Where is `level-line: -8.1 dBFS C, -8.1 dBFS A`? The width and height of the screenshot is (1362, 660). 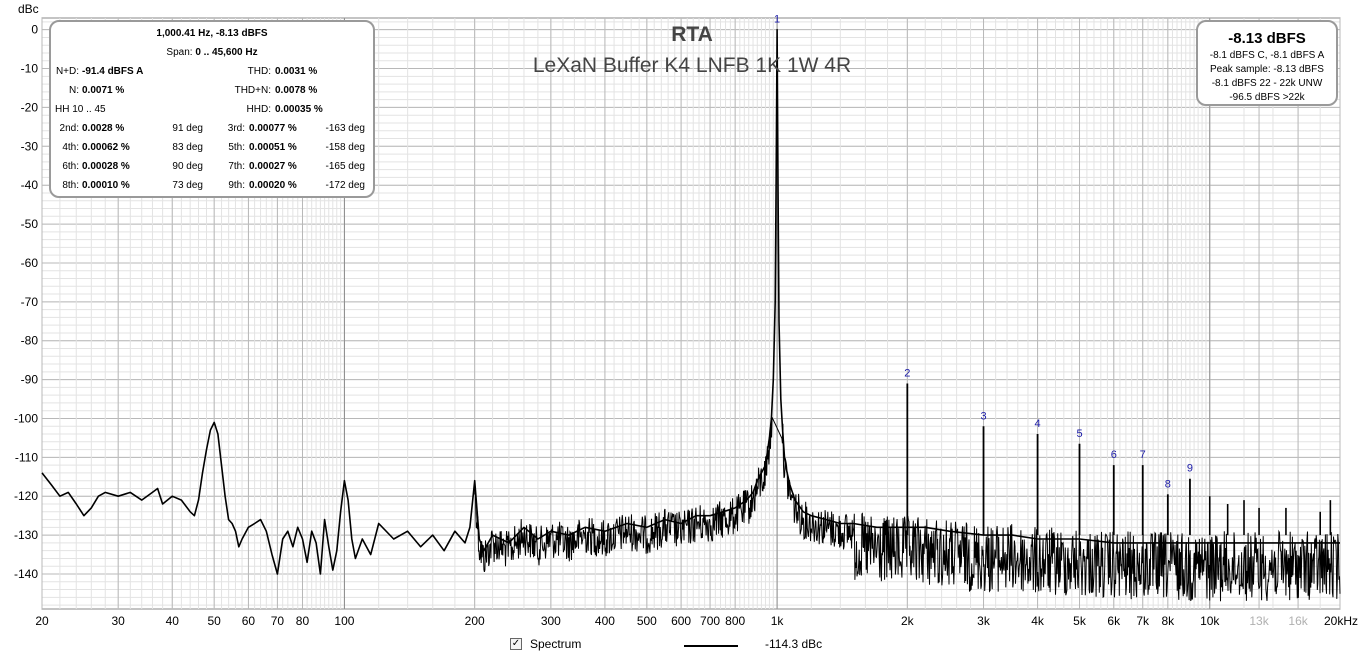 level-line: -8.1 dBFS C, -8.1 dBFS A is located at coordinates (1267, 55).